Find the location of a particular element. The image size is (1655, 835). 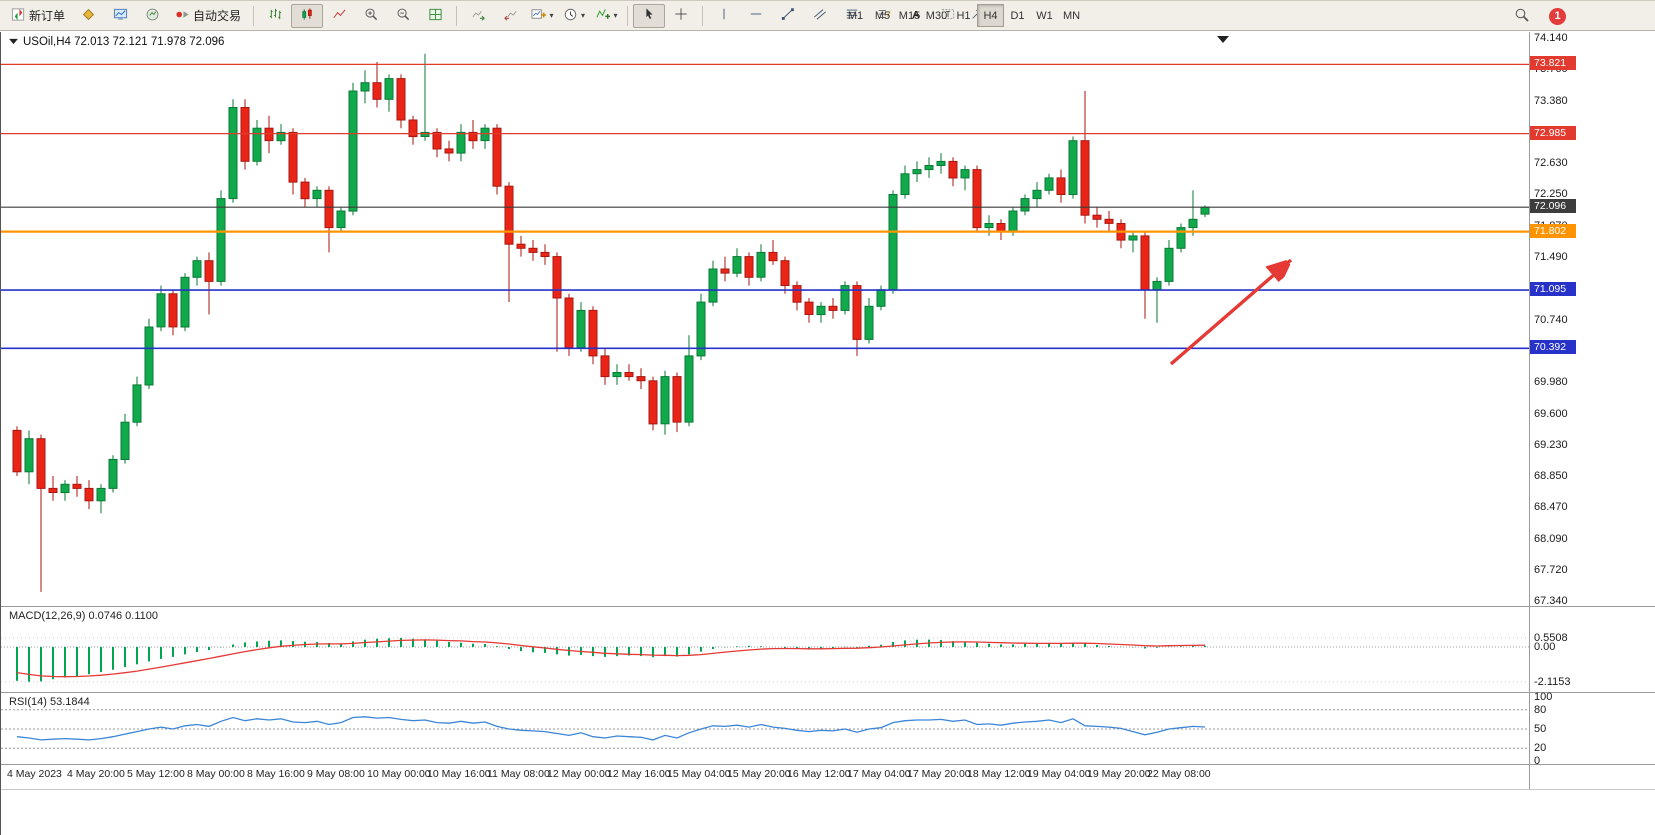

new-chart-button: ▾ is located at coordinates (542, 16).